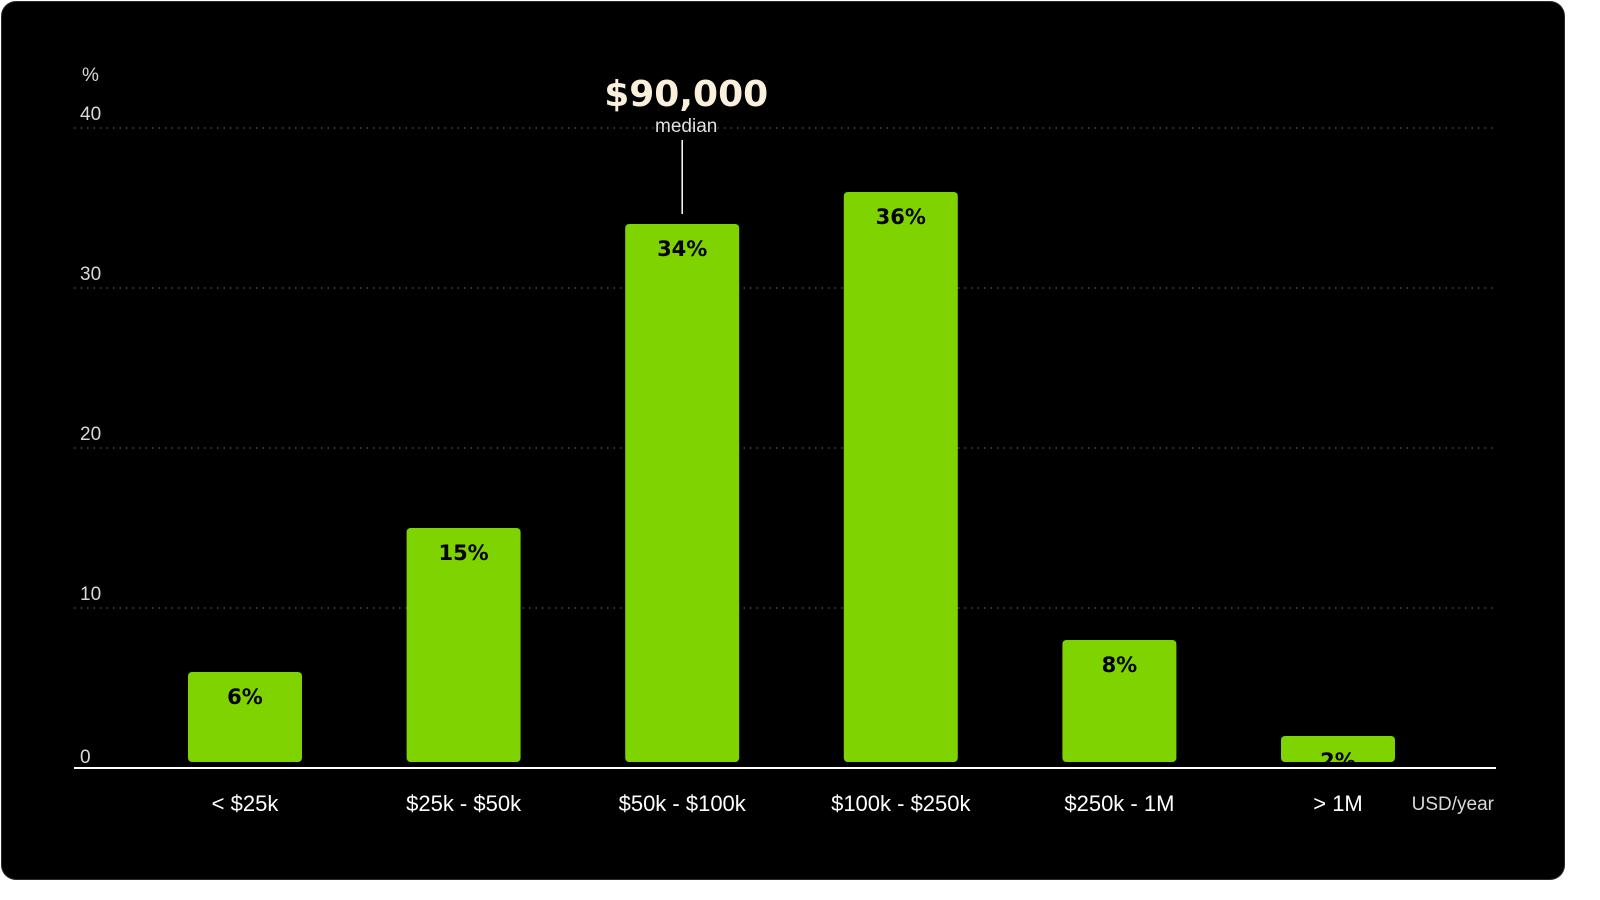 This screenshot has height=900, width=1600. Describe the element at coordinates (90, 75) in the screenshot. I see `y-axis-unit-label: %` at that location.